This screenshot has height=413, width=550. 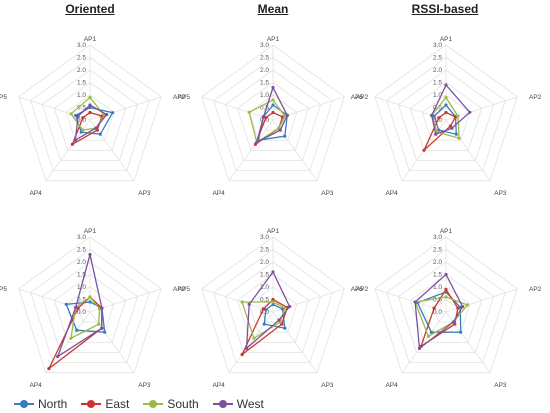 What do you see at coordinates (91, 404) in the screenshot?
I see `legend-swatch-east` at bounding box center [91, 404].